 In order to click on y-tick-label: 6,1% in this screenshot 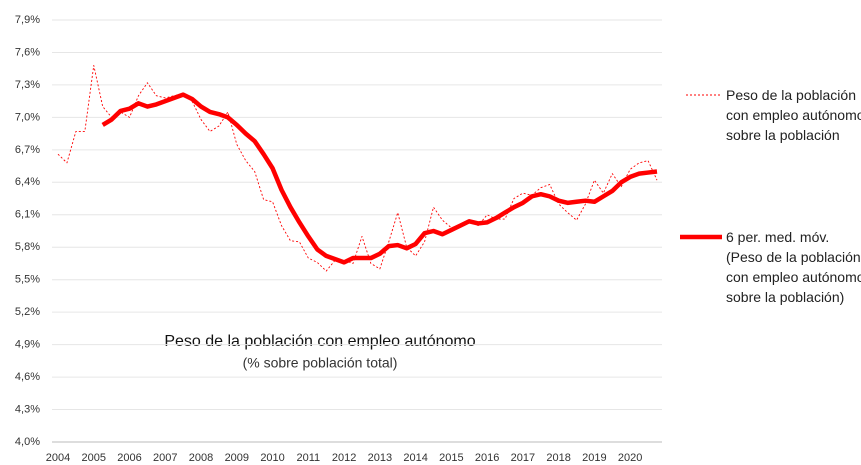, I will do `click(27, 215)`.